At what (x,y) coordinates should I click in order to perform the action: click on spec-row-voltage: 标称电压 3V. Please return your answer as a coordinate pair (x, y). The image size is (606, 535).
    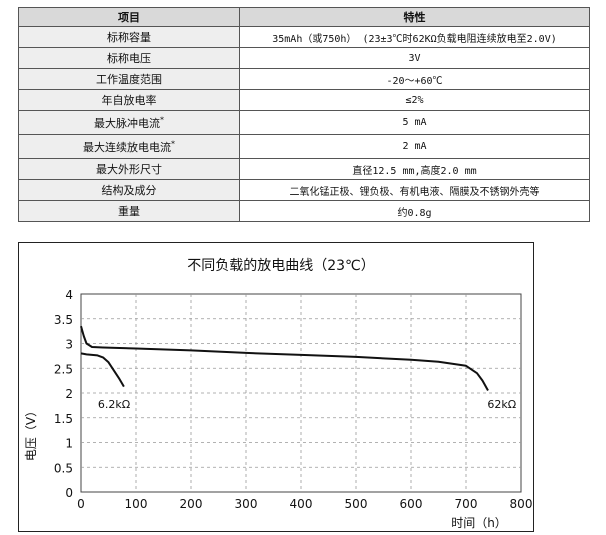
    Looking at the image, I should click on (304, 58).